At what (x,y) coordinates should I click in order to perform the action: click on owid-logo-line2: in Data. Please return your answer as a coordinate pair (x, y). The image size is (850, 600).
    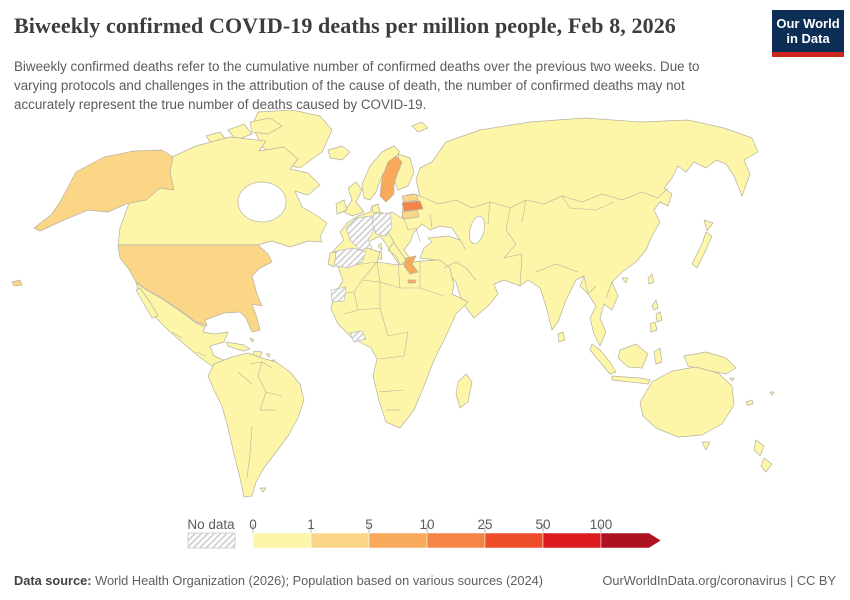
    Looking at the image, I should click on (808, 38).